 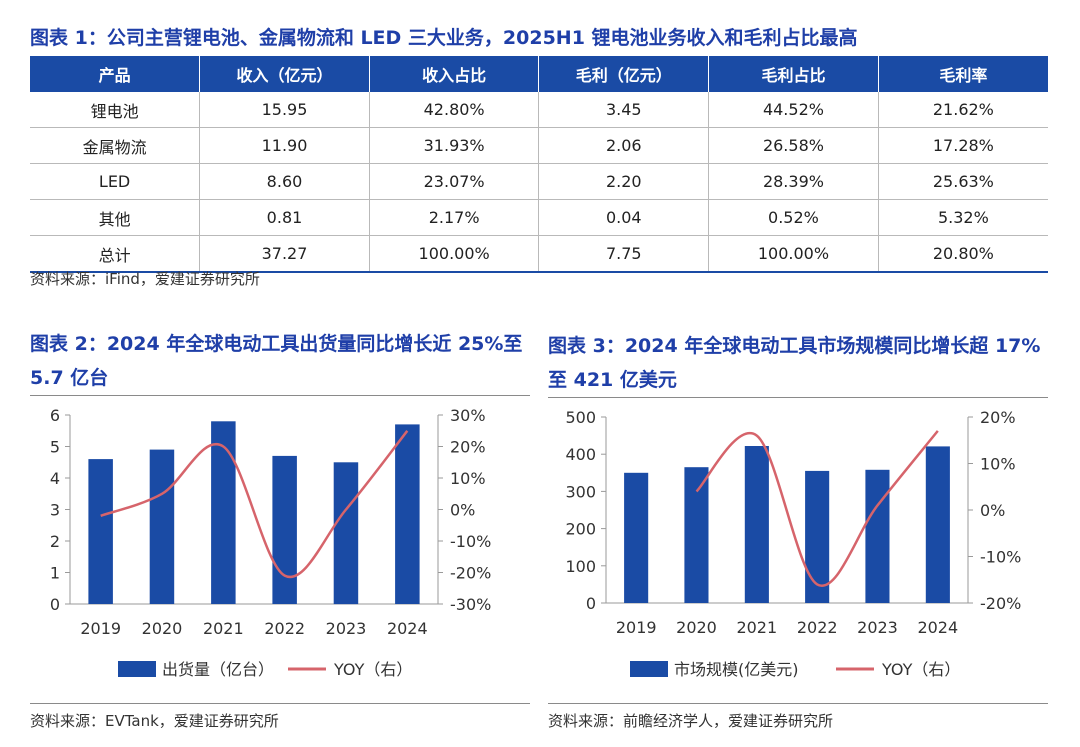 I want to click on chart2-title-line1: 图表 2：2024 年全球电动工具出货量同比增长近 25%至, so click(x=276, y=344).